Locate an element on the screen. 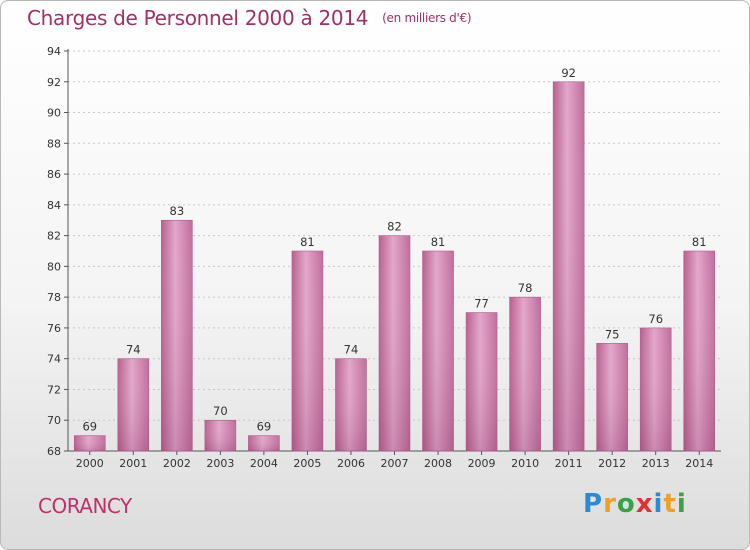 Image resolution: width=750 pixels, height=550 pixels. x-tick-label: 2004 is located at coordinates (264, 463).